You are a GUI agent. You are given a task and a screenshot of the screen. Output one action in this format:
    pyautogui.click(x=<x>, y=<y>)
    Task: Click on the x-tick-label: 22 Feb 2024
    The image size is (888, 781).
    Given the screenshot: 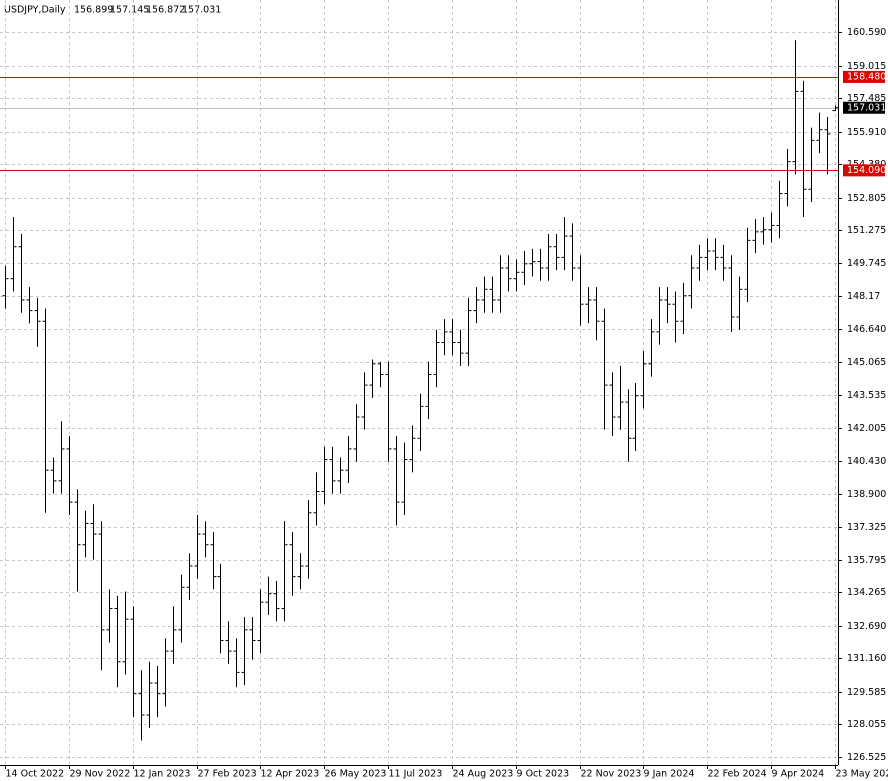 What is the action you would take?
    pyautogui.click(x=737, y=774)
    